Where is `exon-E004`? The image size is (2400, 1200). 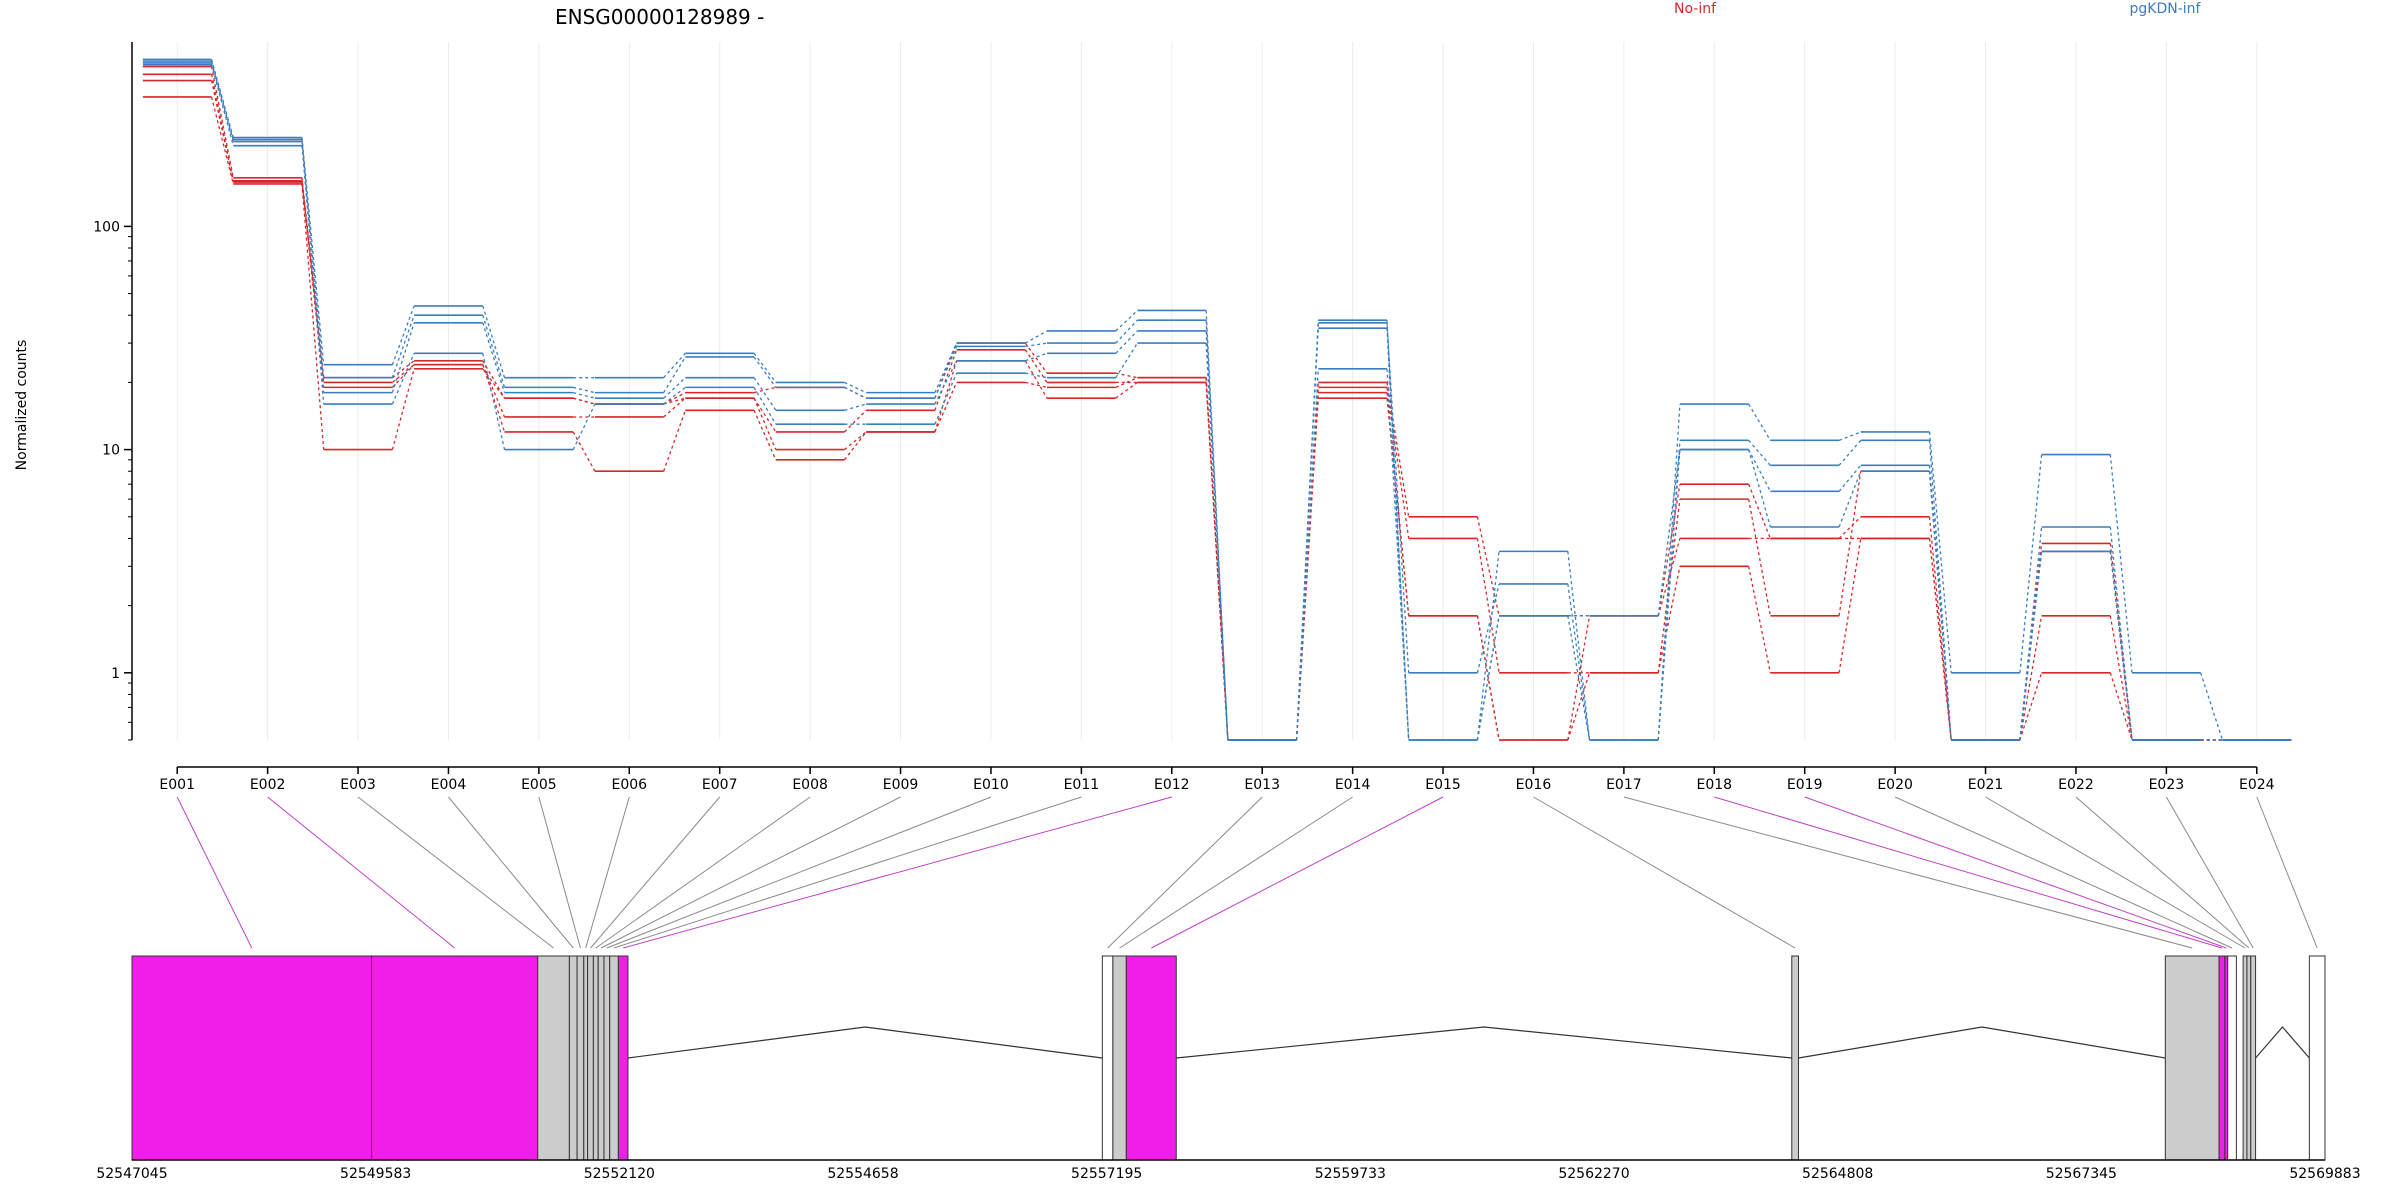 exon-E004 is located at coordinates (573, 1058).